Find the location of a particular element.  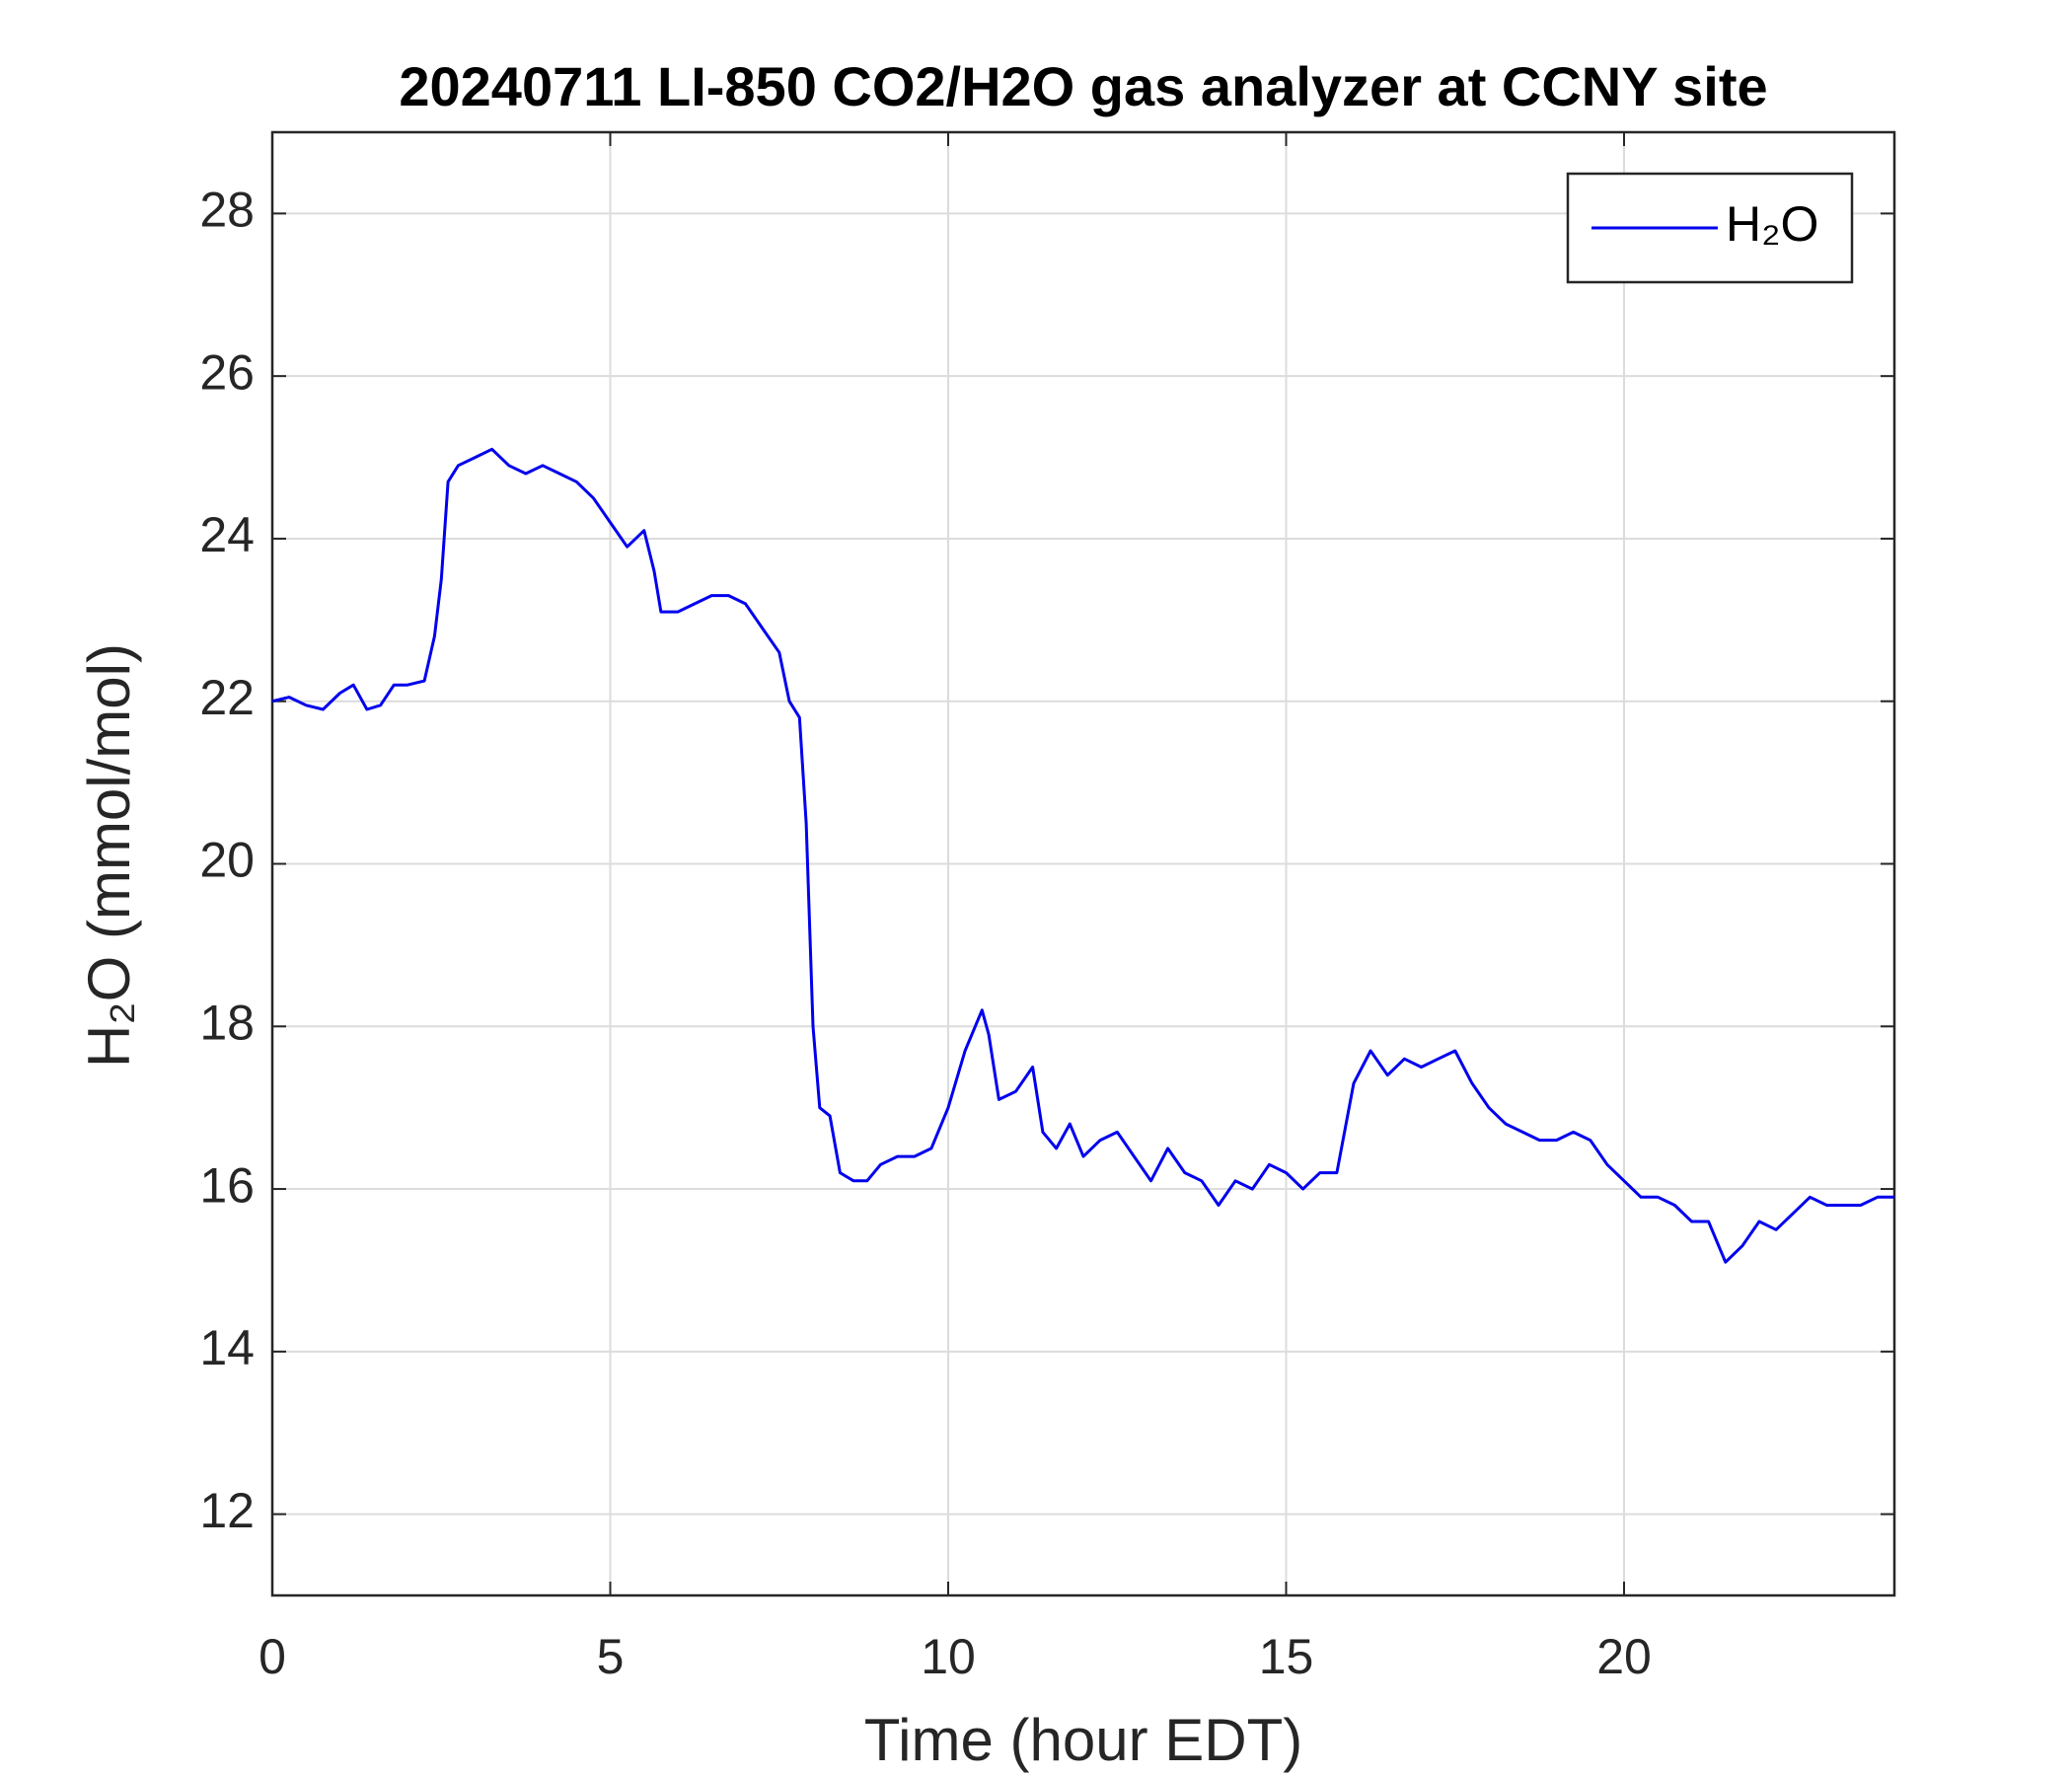

y-tick-label: 26 is located at coordinates (227, 372).